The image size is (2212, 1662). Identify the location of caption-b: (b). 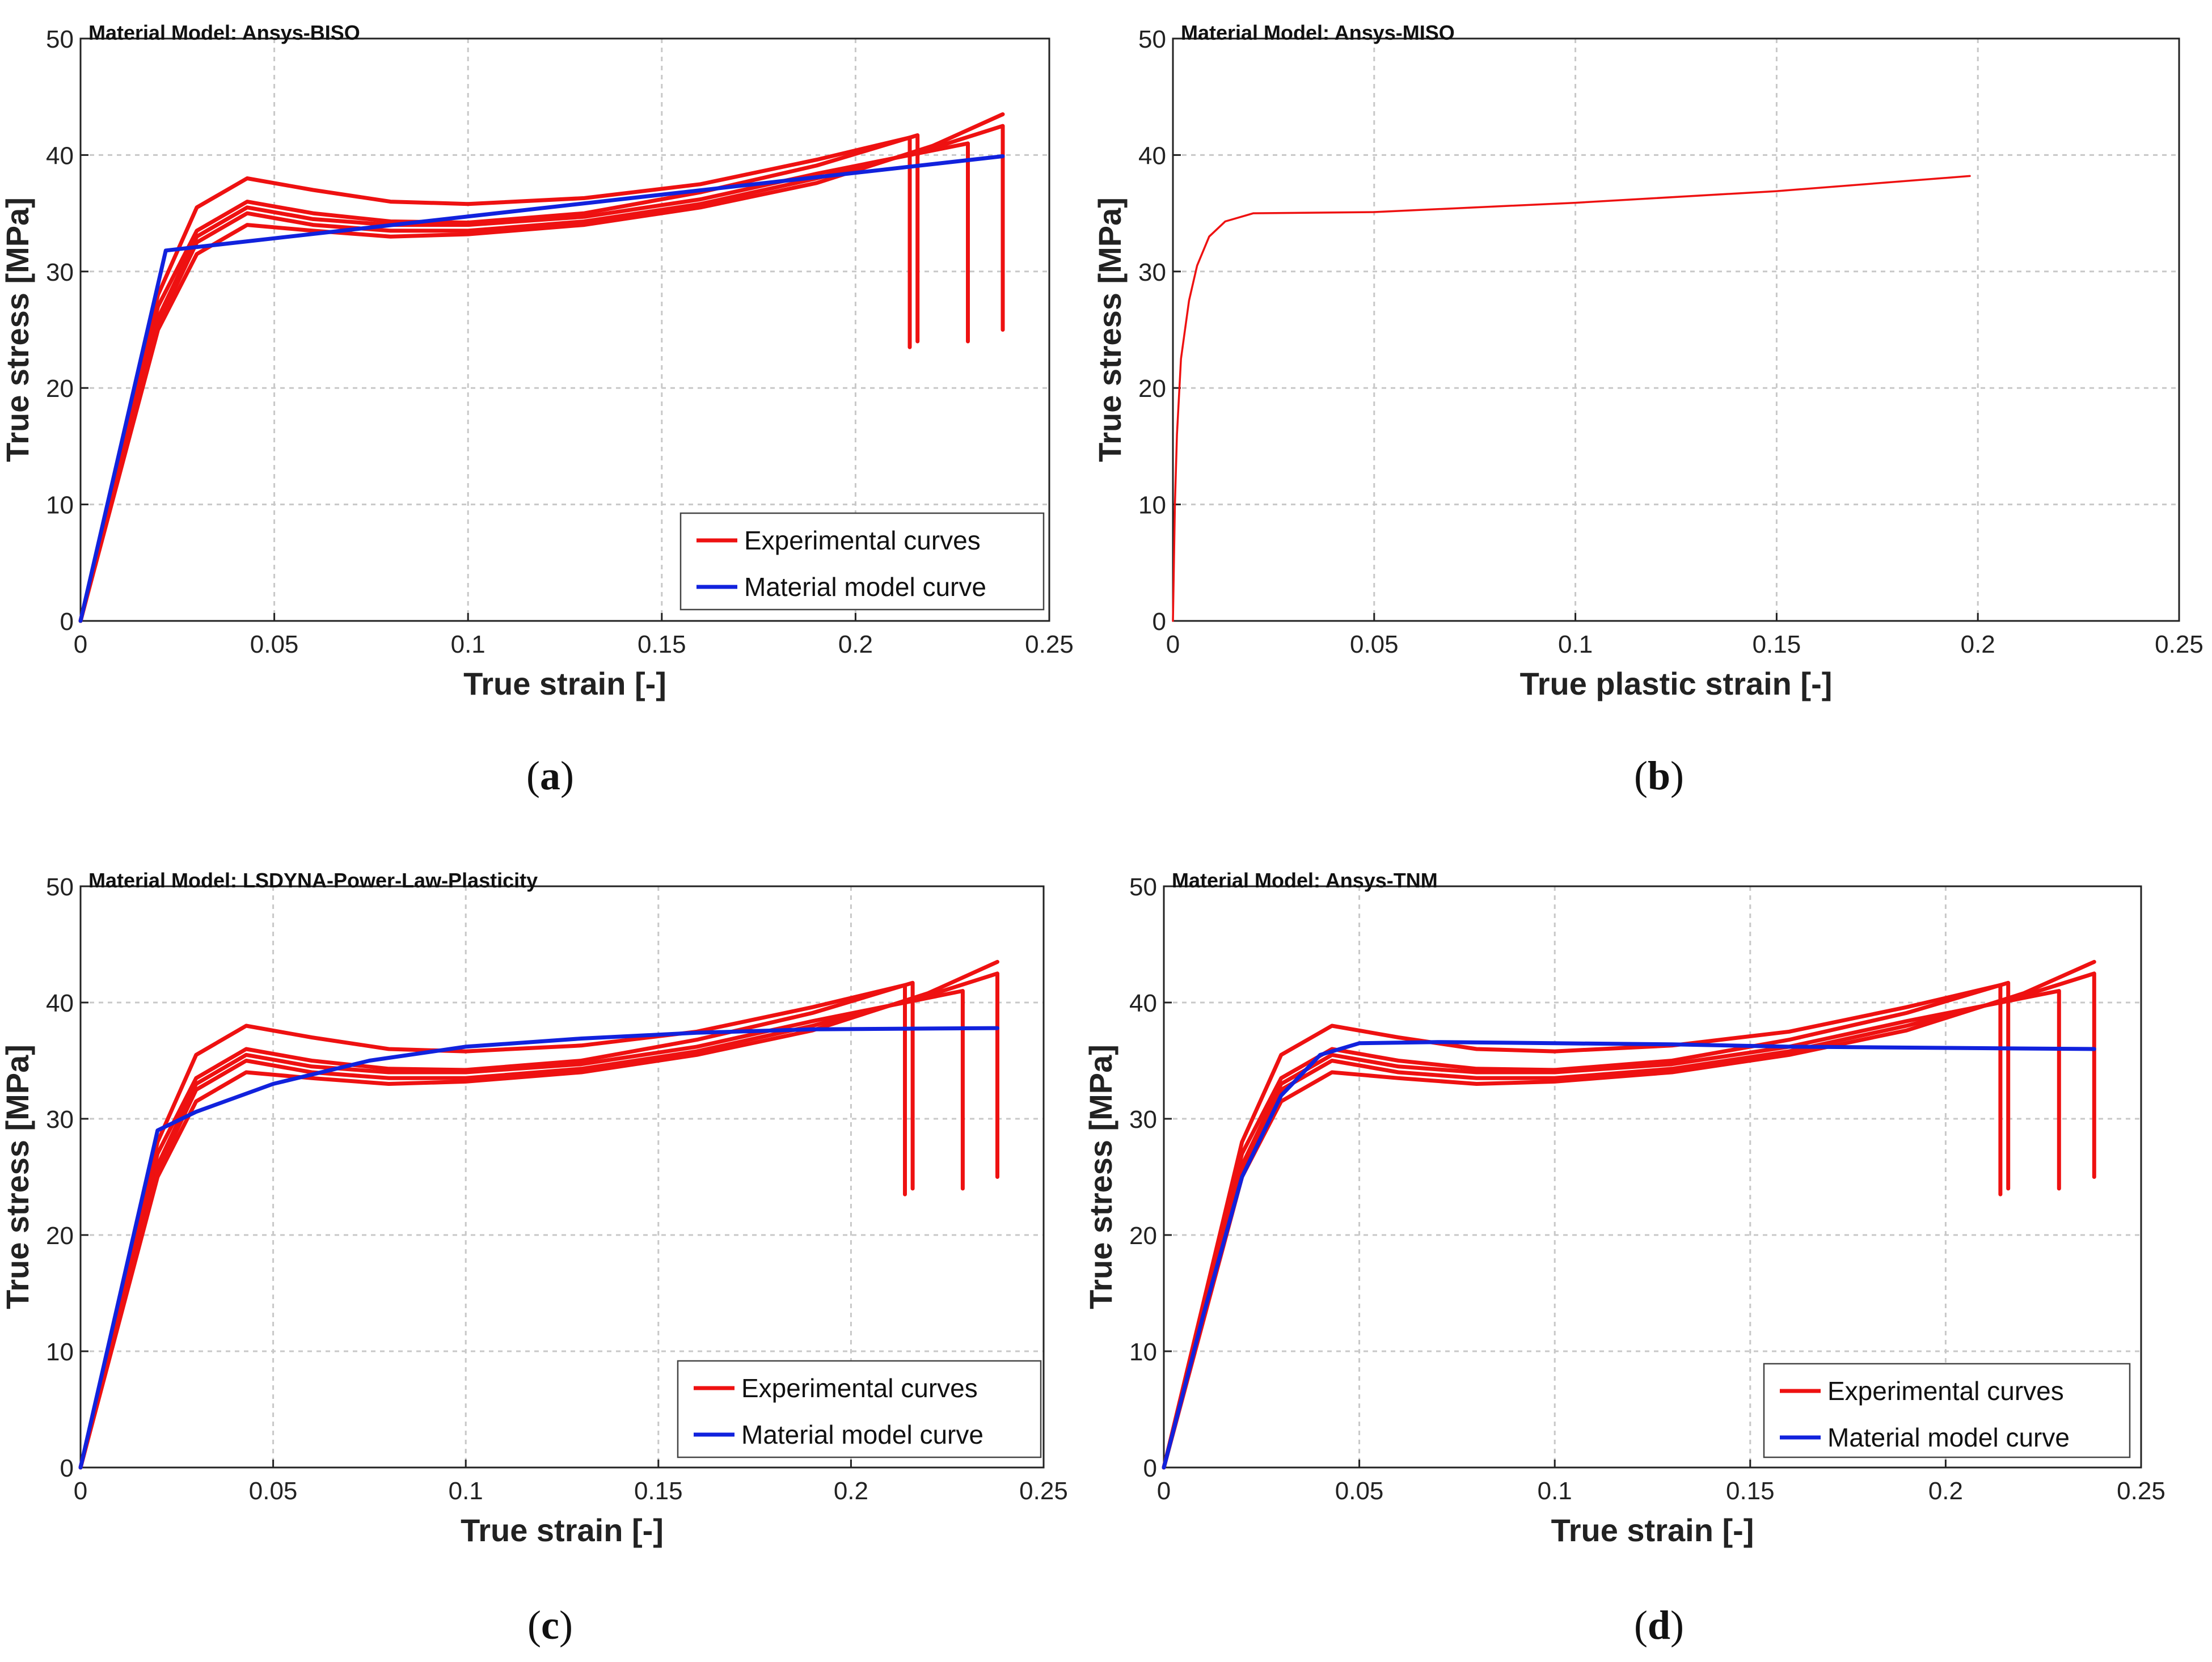
(1659, 775).